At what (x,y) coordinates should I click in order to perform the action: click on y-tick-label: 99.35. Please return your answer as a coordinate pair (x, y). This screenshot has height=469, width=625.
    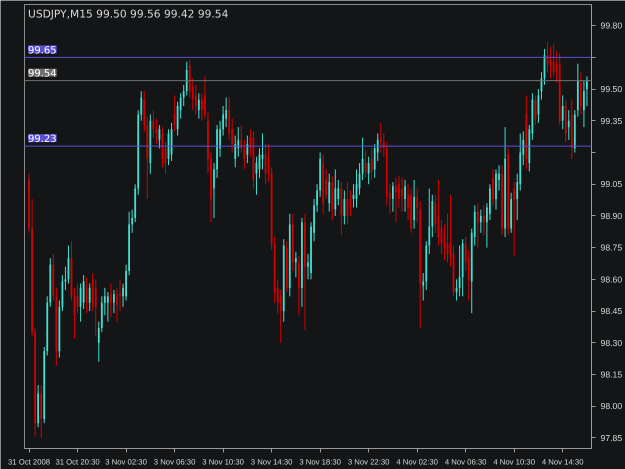
    Looking at the image, I should click on (611, 121).